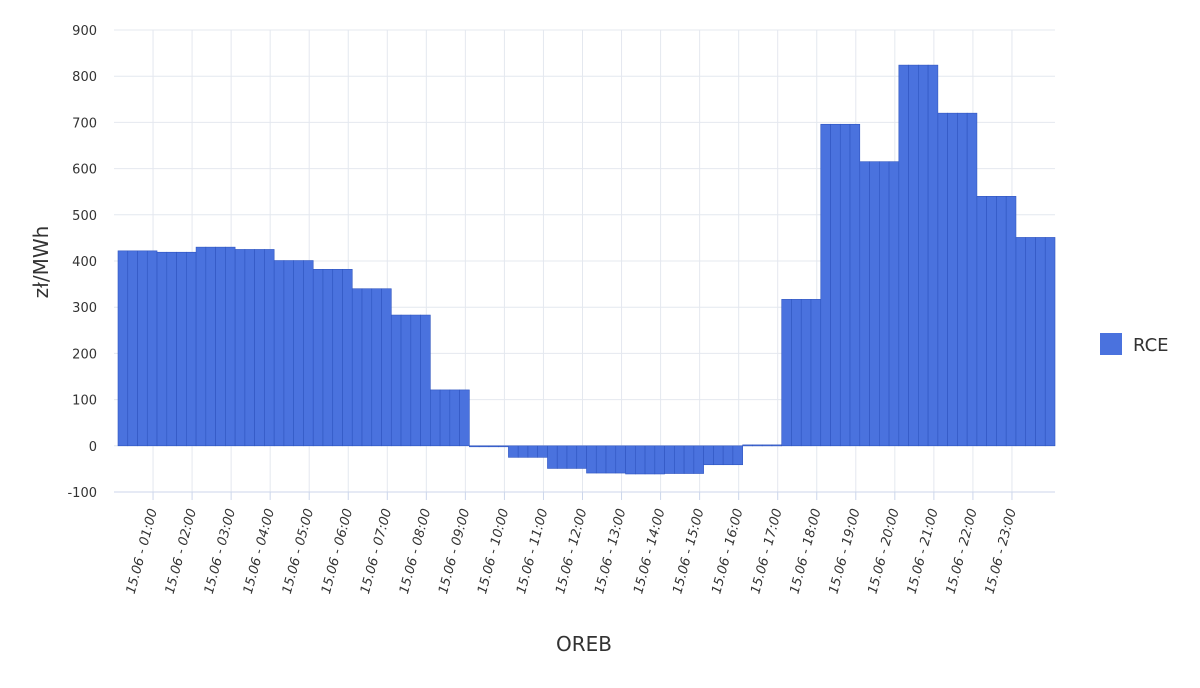  What do you see at coordinates (1134, 344) in the screenshot?
I see `legend: RCE` at bounding box center [1134, 344].